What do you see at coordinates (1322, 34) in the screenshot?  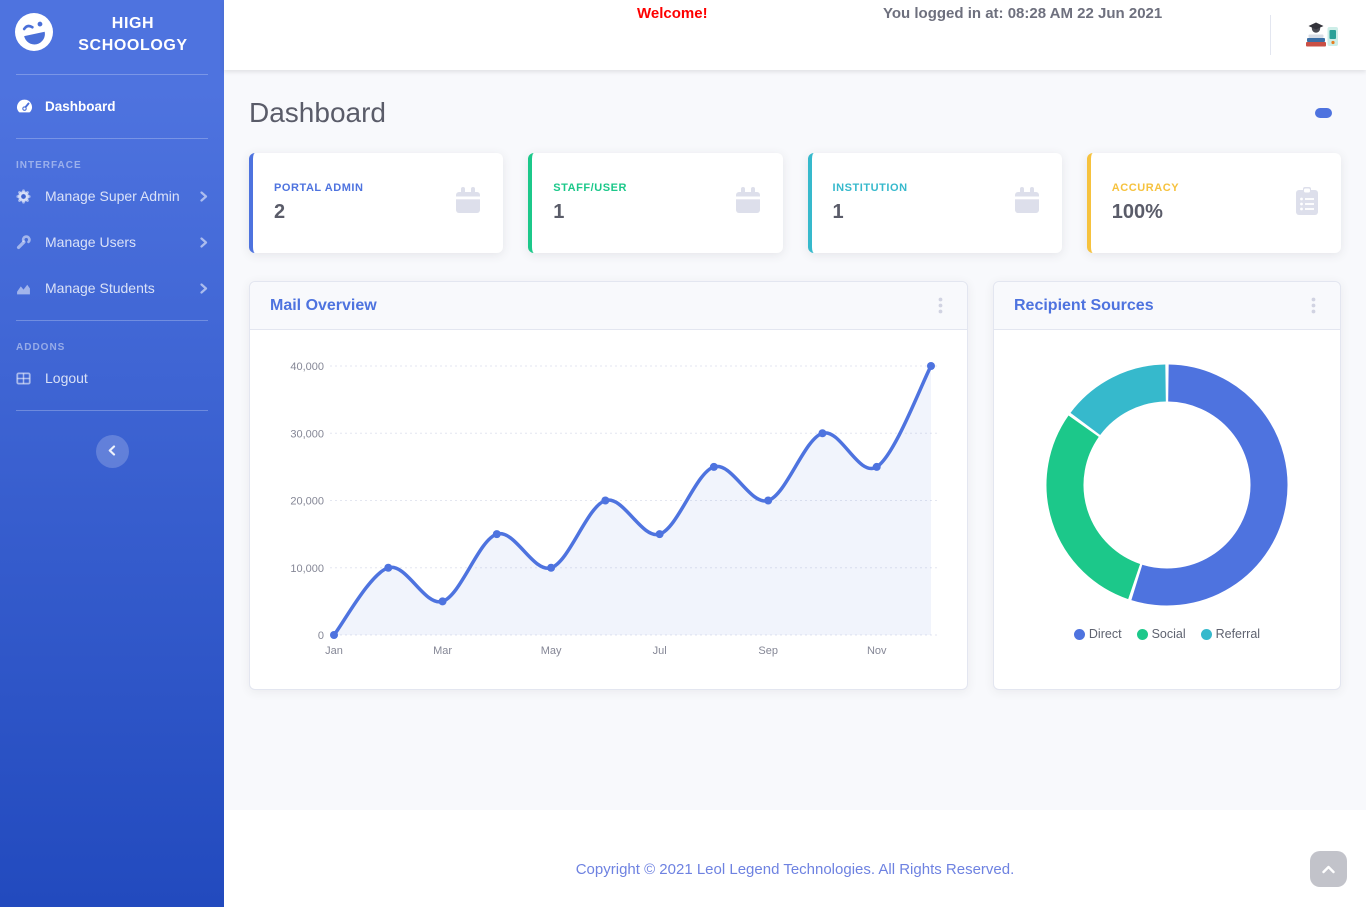 I see `graduate-student-image` at bounding box center [1322, 34].